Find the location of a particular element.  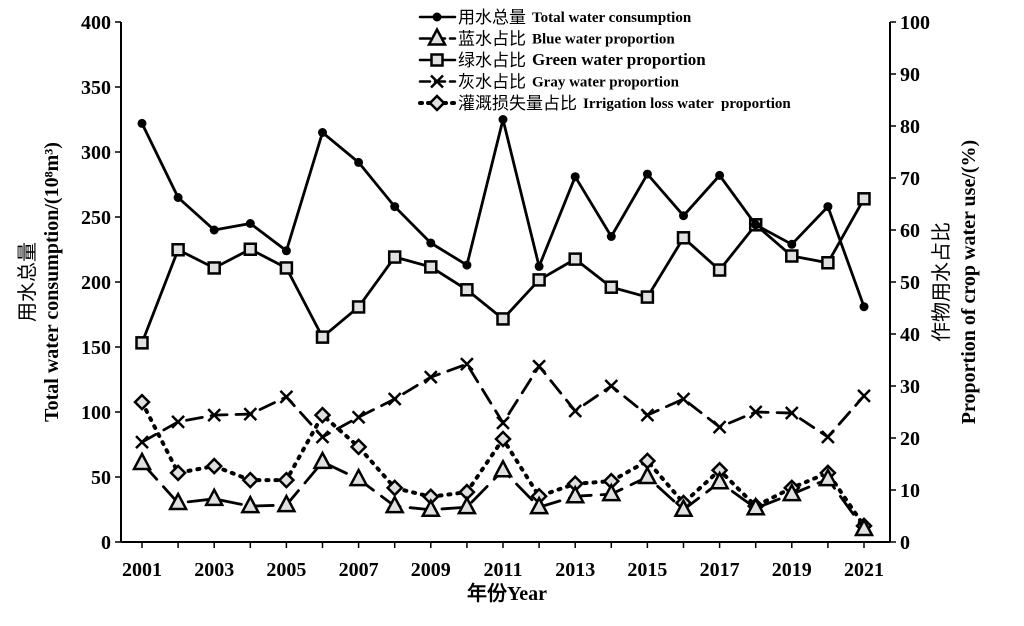

y-right-label-en: Proportion of crop water use/(%) is located at coordinates (969, 282).